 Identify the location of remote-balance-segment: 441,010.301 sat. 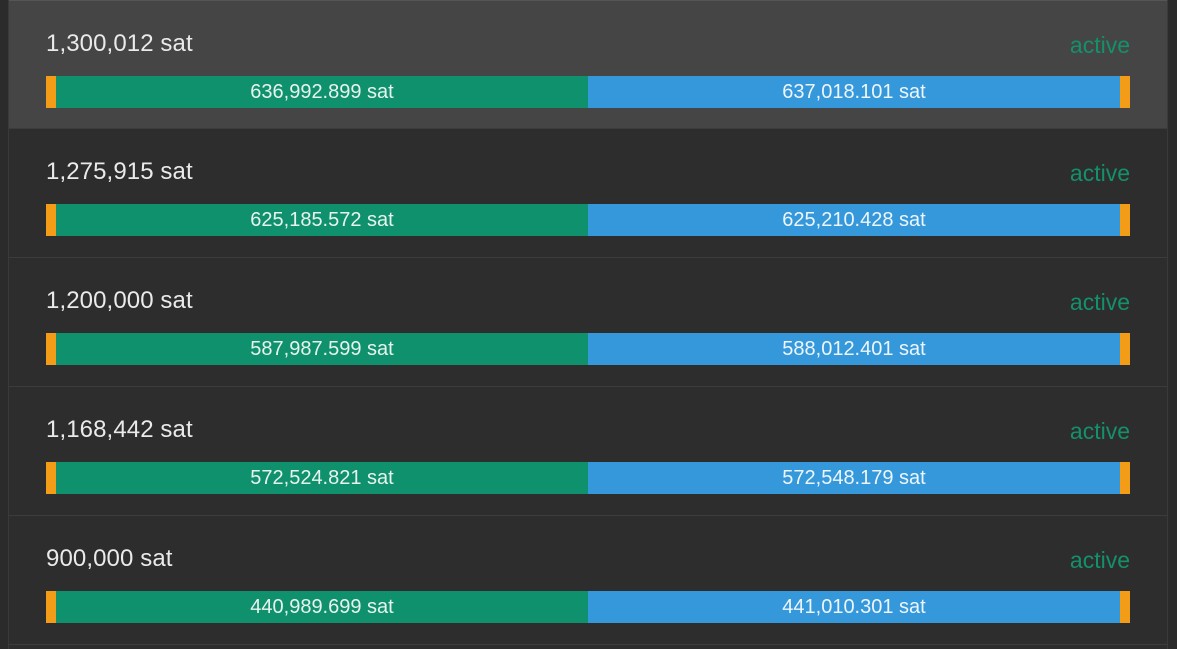
(854, 607).